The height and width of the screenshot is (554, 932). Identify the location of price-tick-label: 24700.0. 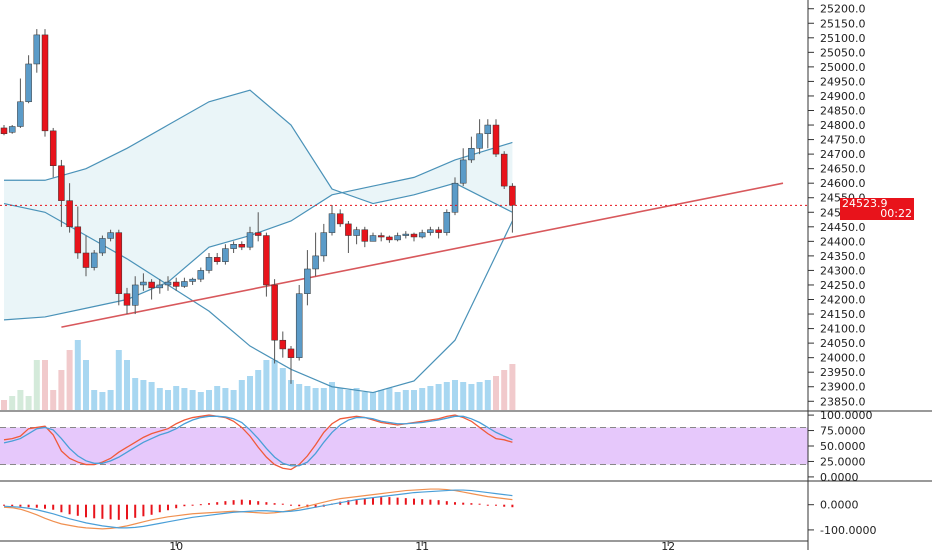
(843, 154).